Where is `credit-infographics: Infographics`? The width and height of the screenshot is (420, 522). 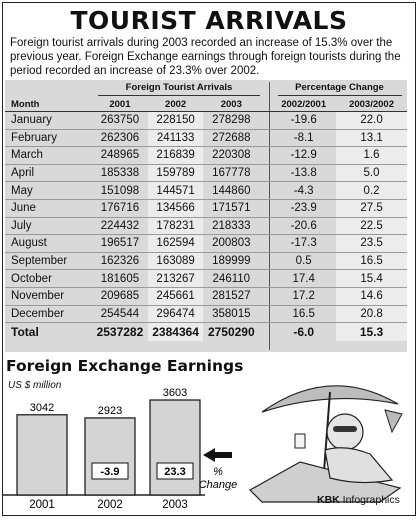 credit-infographics: Infographics is located at coordinates (371, 500).